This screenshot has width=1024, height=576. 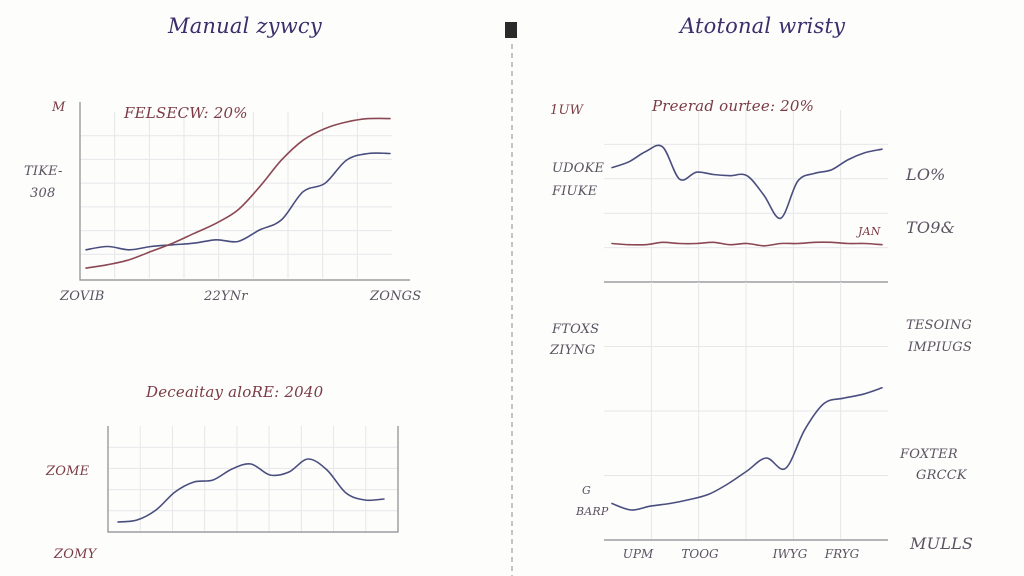 What do you see at coordinates (235, 392) in the screenshot?
I see `bl-chart-title: Deceaitay aloRE: 2040` at bounding box center [235, 392].